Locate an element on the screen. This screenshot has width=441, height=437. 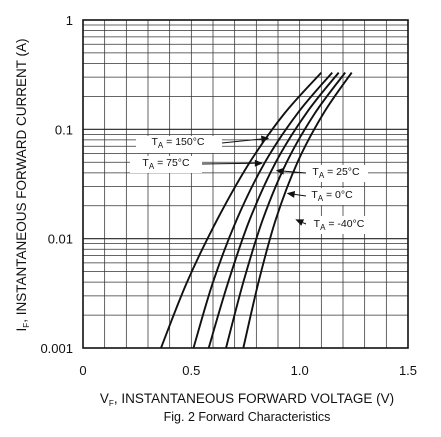
y-tick-label: 0.01 is located at coordinates (60, 239).